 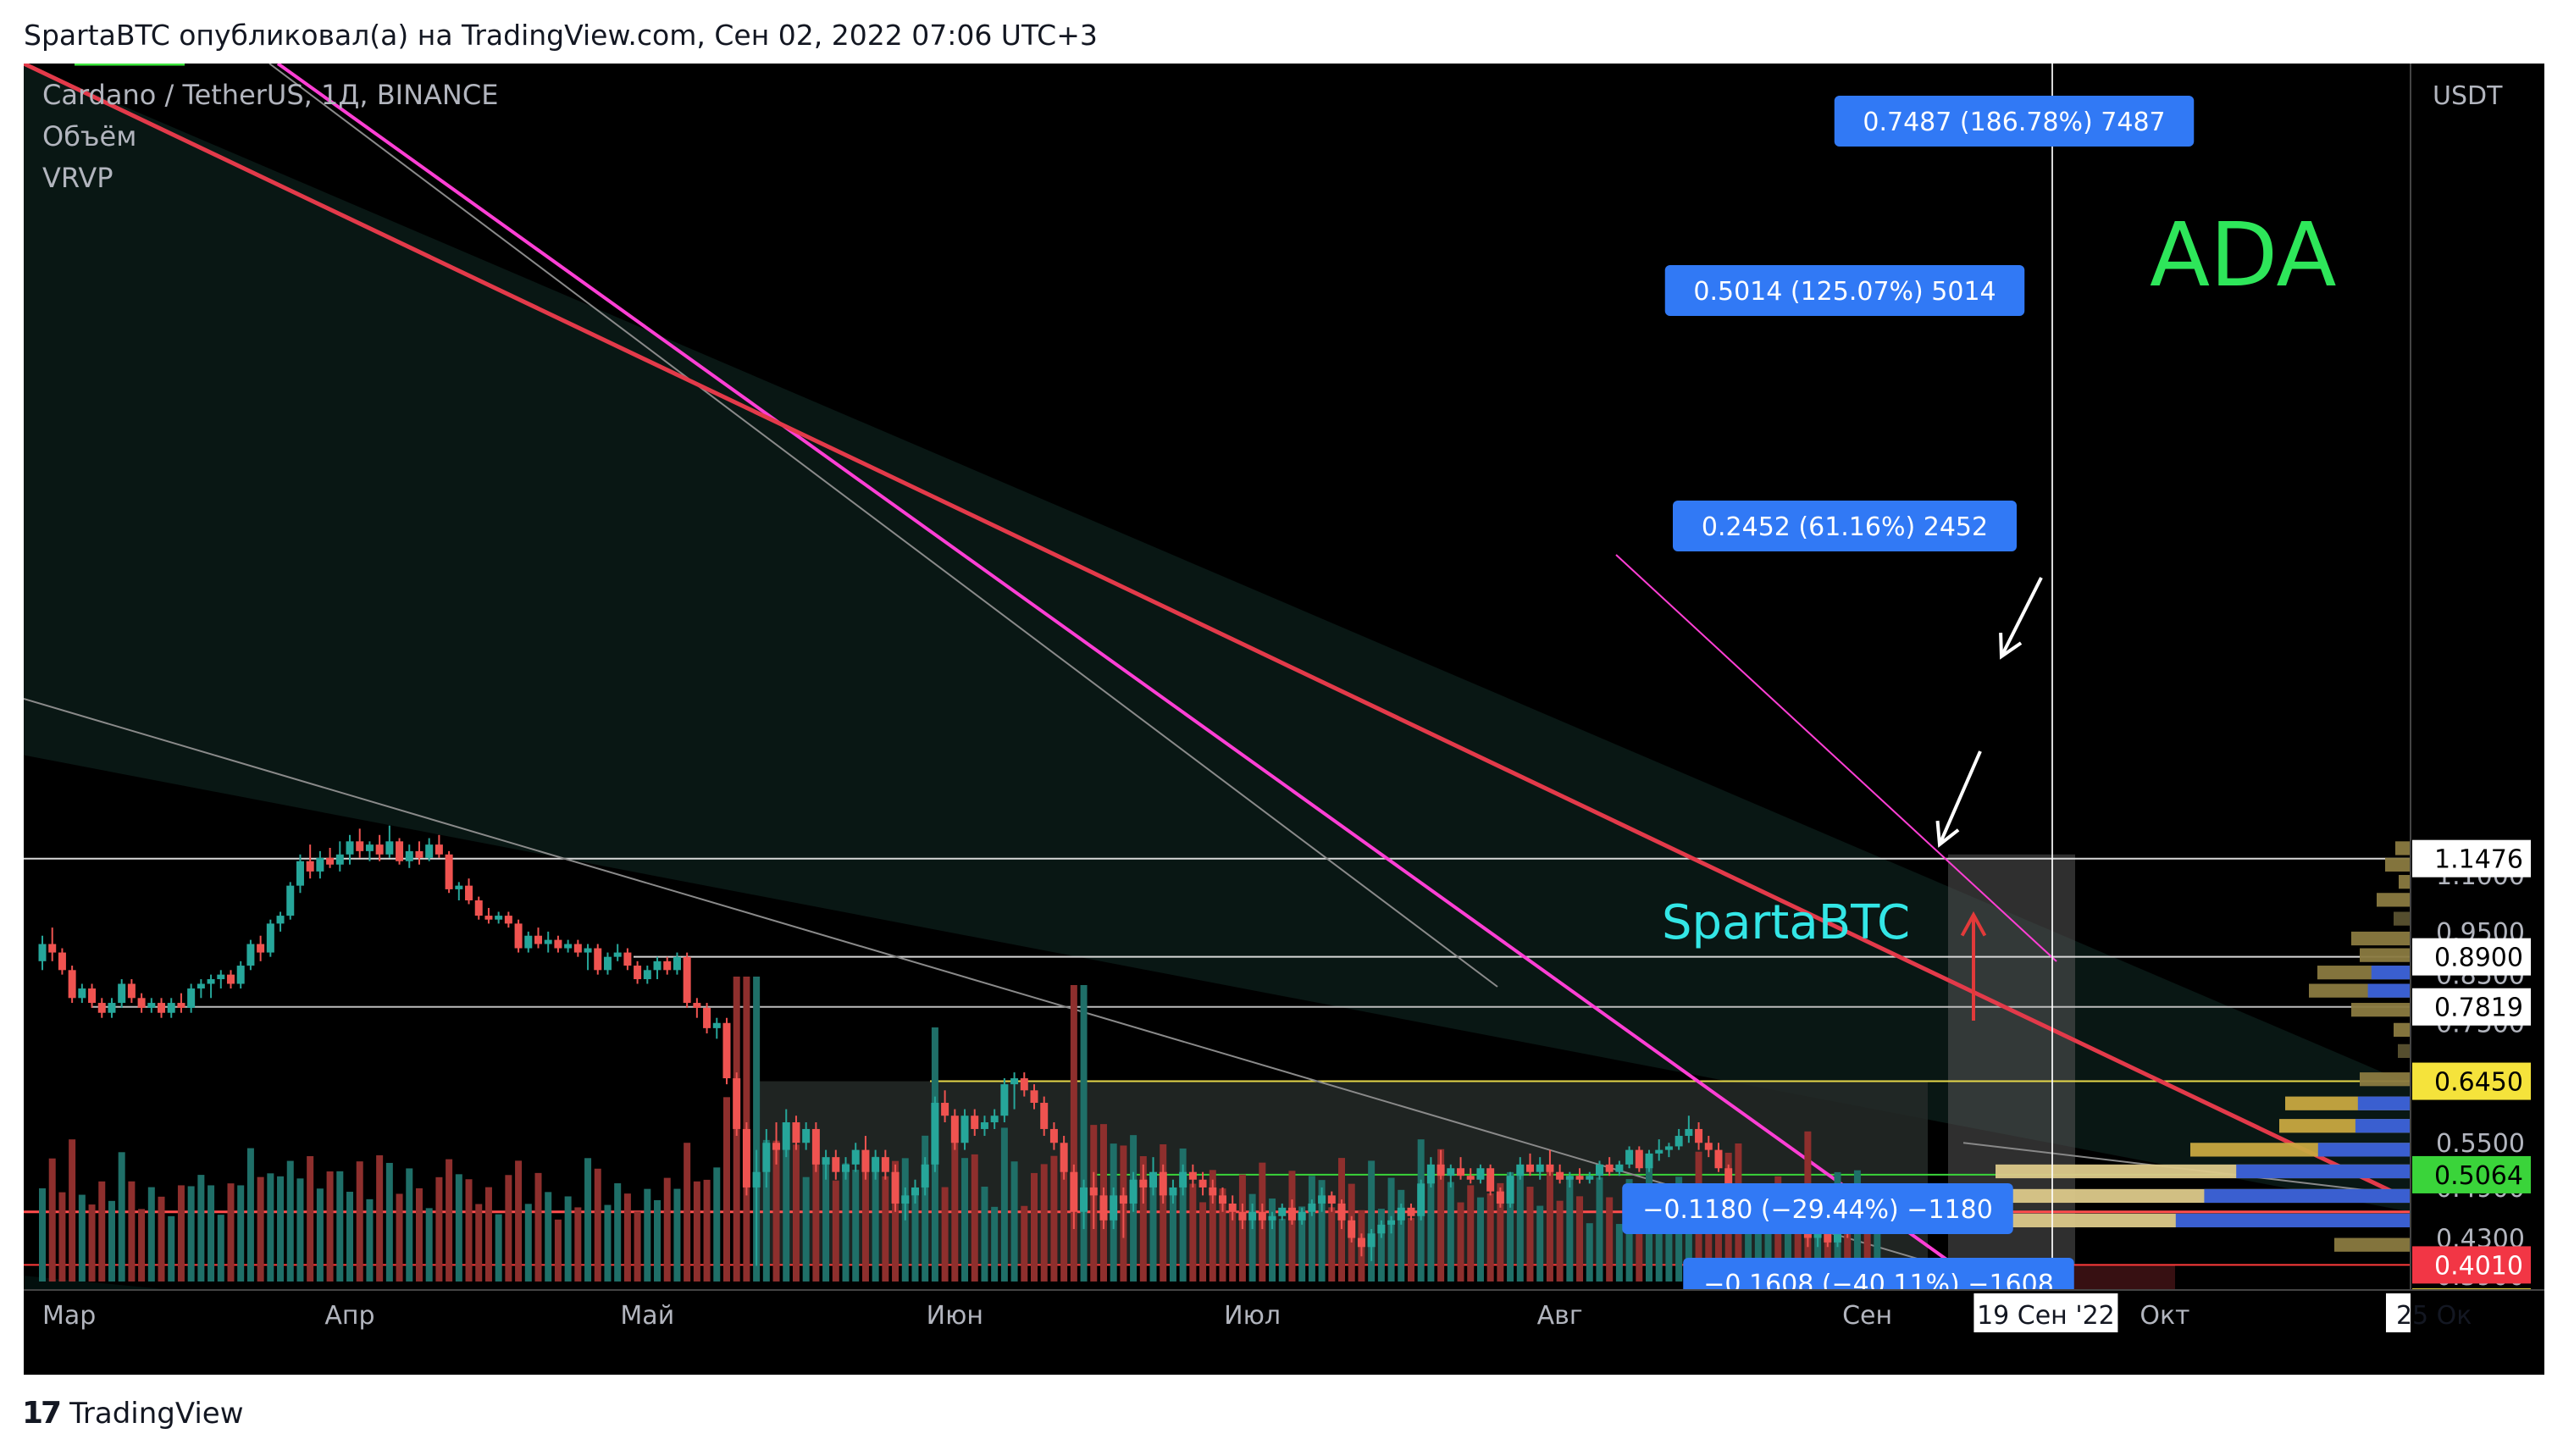 I want to click on author-tag: SpartaBTC, so click(x=1786, y=923).